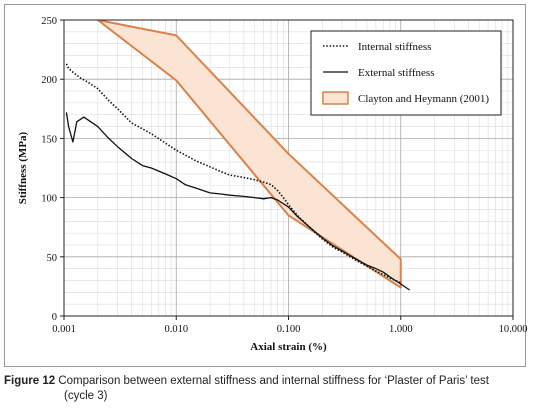  I want to click on legend-swatch-band, so click(335, 98).